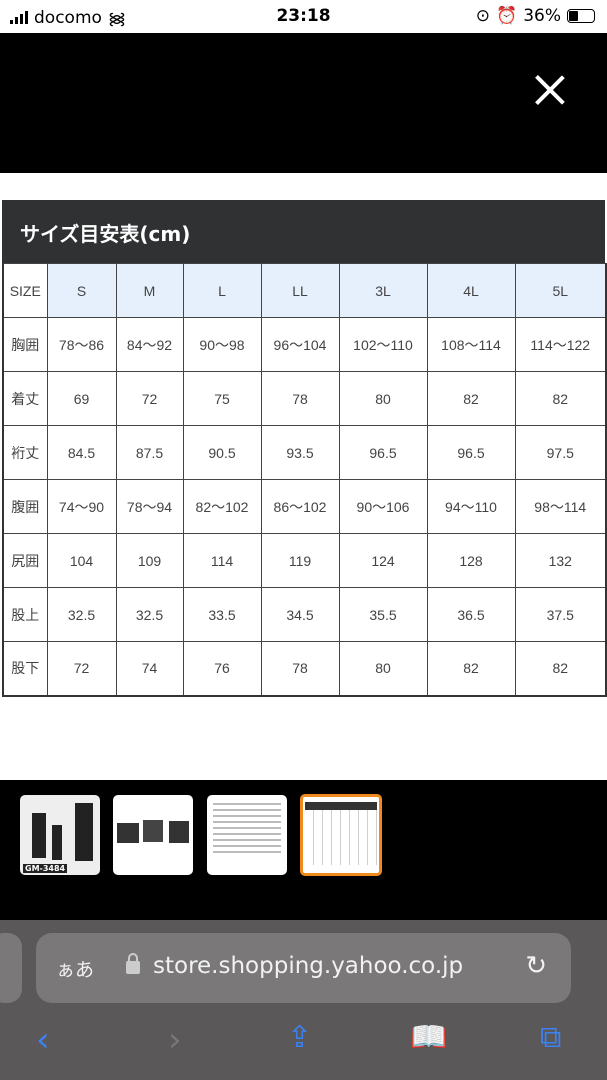  What do you see at coordinates (247, 835) in the screenshot?
I see `thumbnail-text` at bounding box center [247, 835].